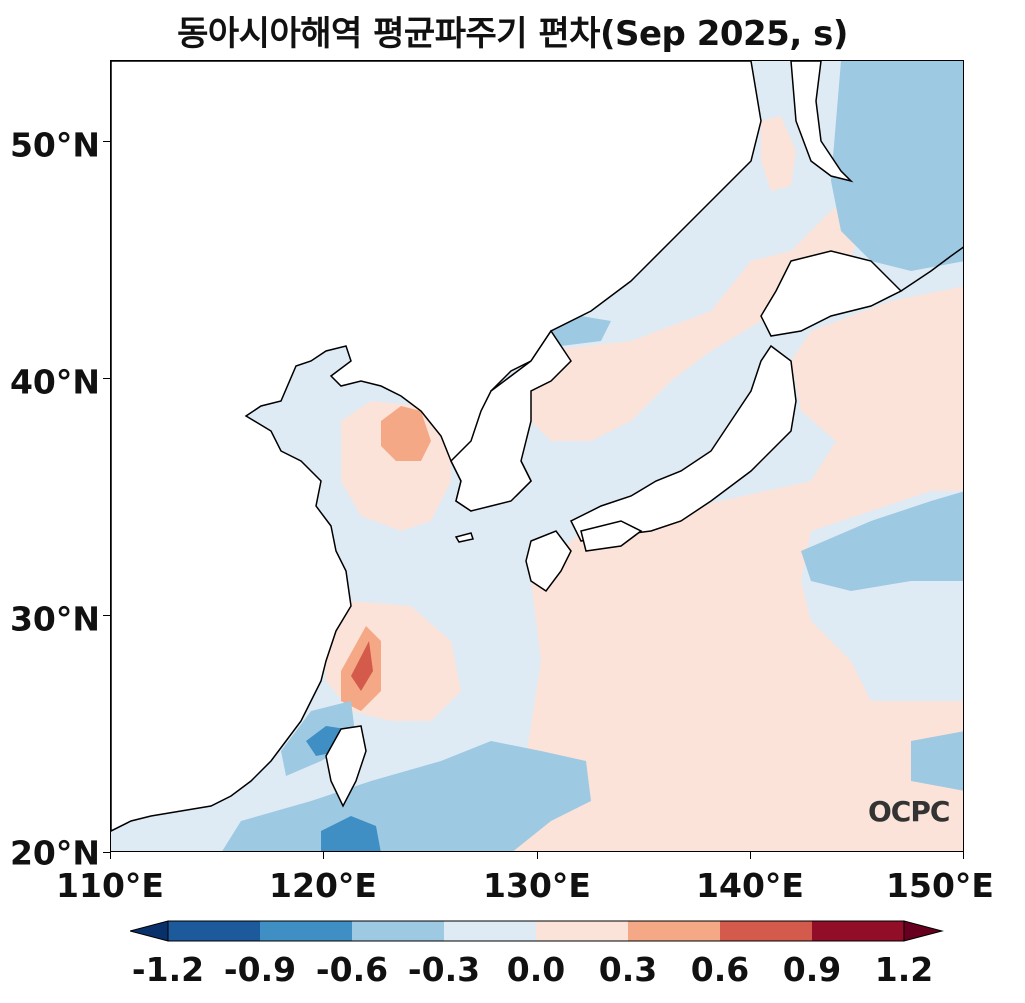 Image resolution: width=1025 pixels, height=1003 pixels. What do you see at coordinates (628, 969) in the screenshot?
I see `colorbar-label-5: 0.3` at bounding box center [628, 969].